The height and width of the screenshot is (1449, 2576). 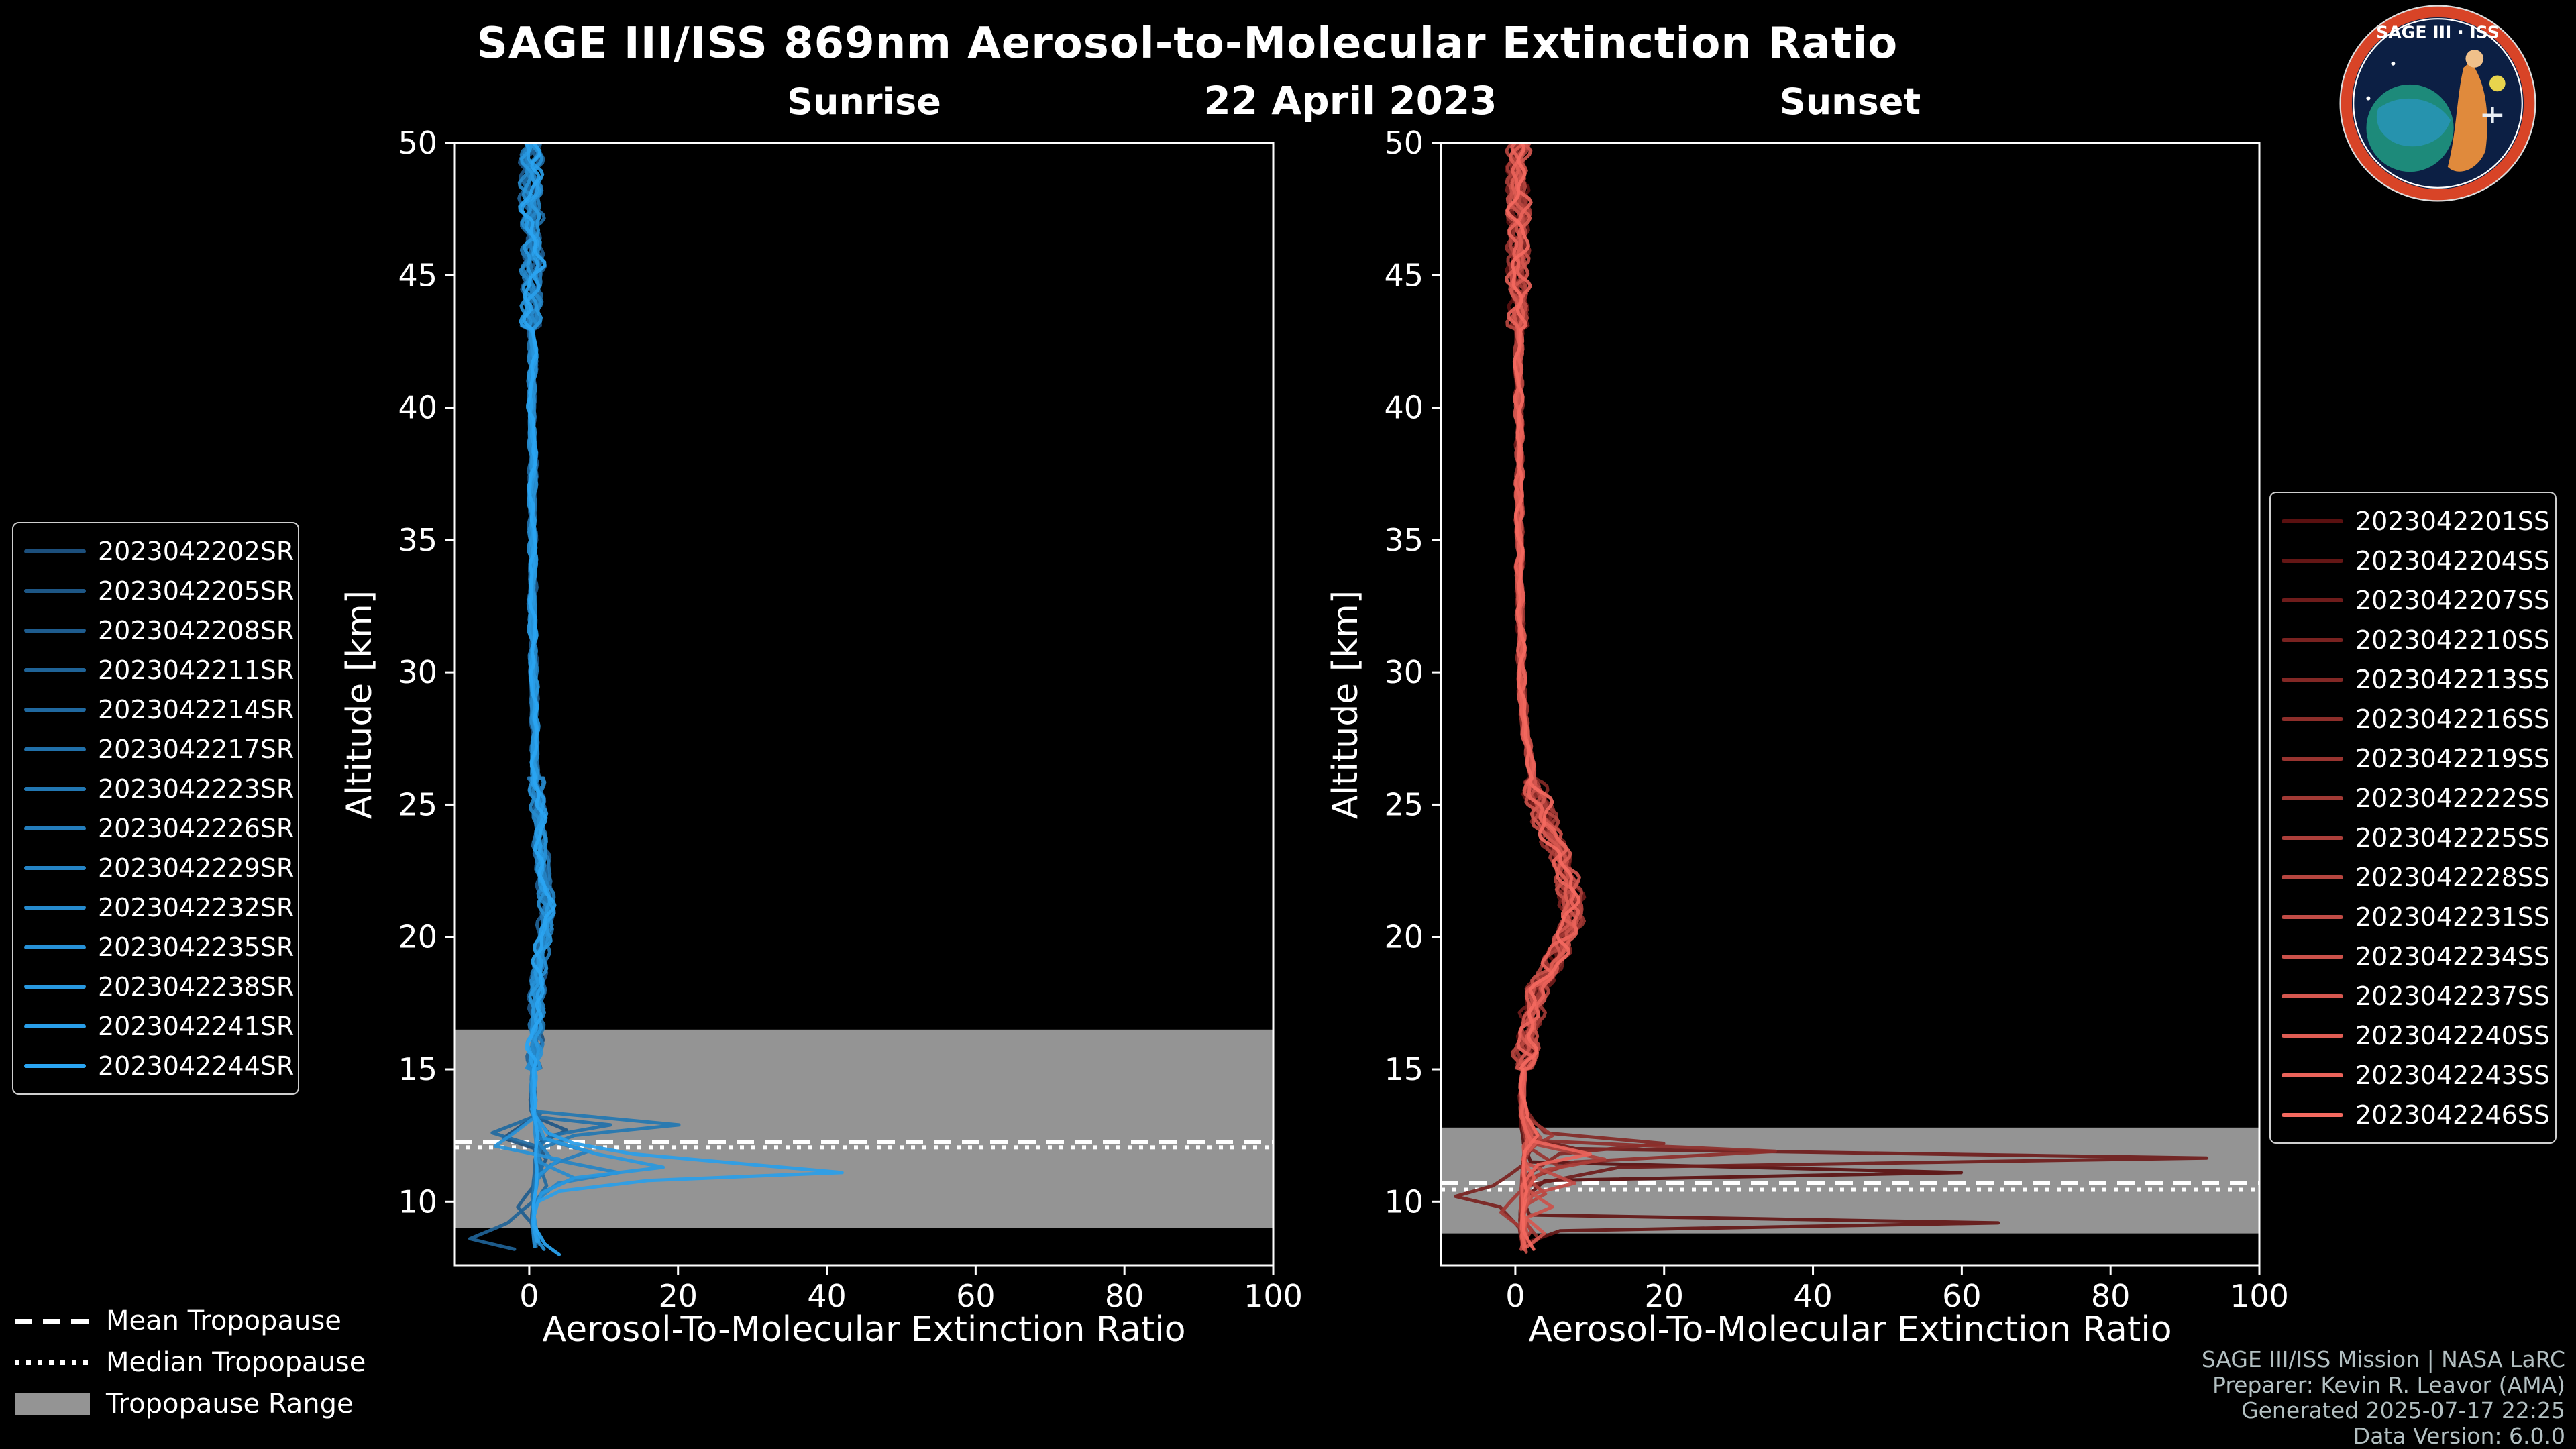 What do you see at coordinates (159, 709) in the screenshot?
I see `legend-item: 2023042214SR` at bounding box center [159, 709].